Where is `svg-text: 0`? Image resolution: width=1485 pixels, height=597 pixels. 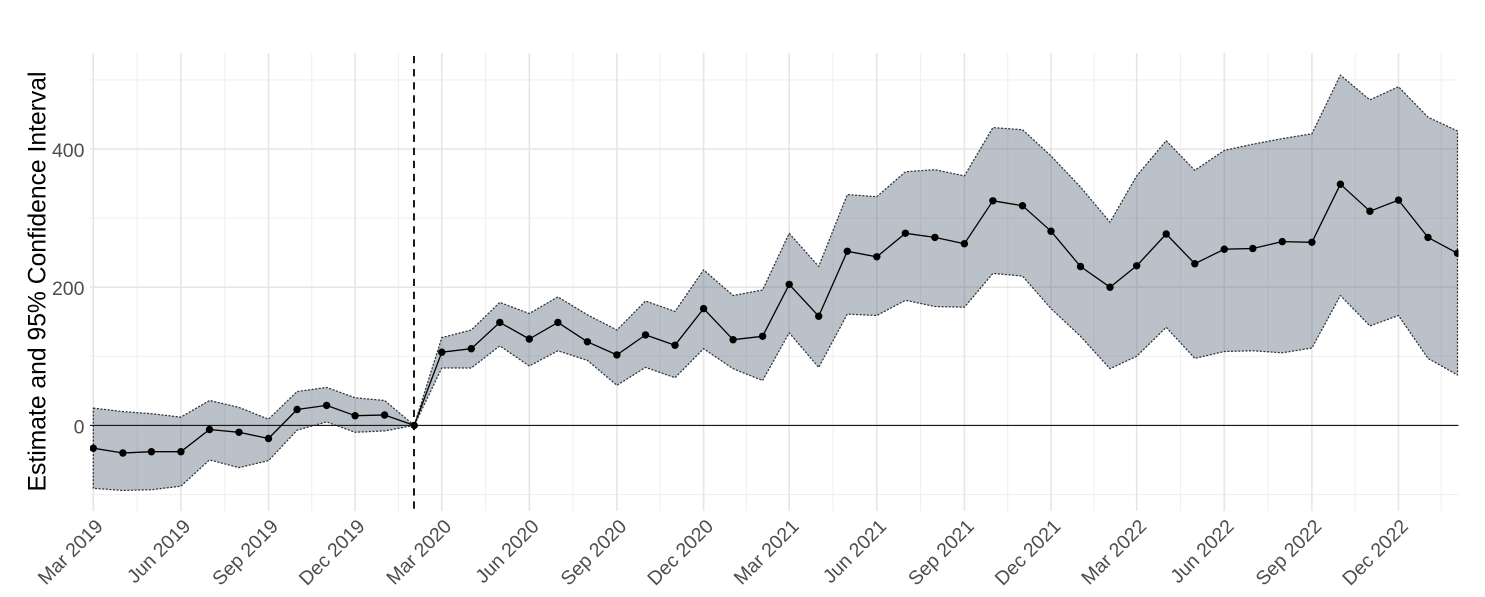
svg-text: 0 is located at coordinates (79, 427).